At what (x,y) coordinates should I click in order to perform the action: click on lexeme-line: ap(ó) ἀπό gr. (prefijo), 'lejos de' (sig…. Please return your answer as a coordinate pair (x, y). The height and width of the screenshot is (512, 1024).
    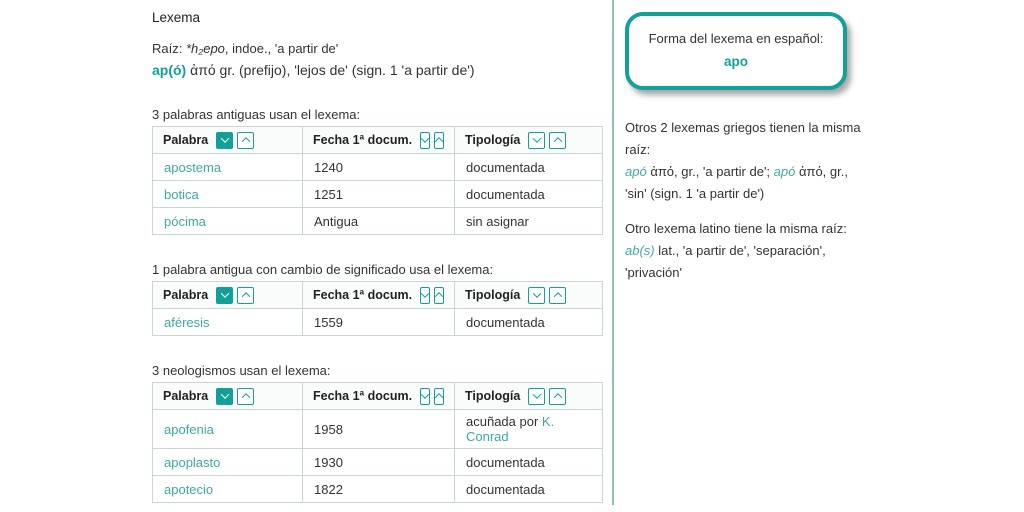
    Looking at the image, I should click on (377, 70).